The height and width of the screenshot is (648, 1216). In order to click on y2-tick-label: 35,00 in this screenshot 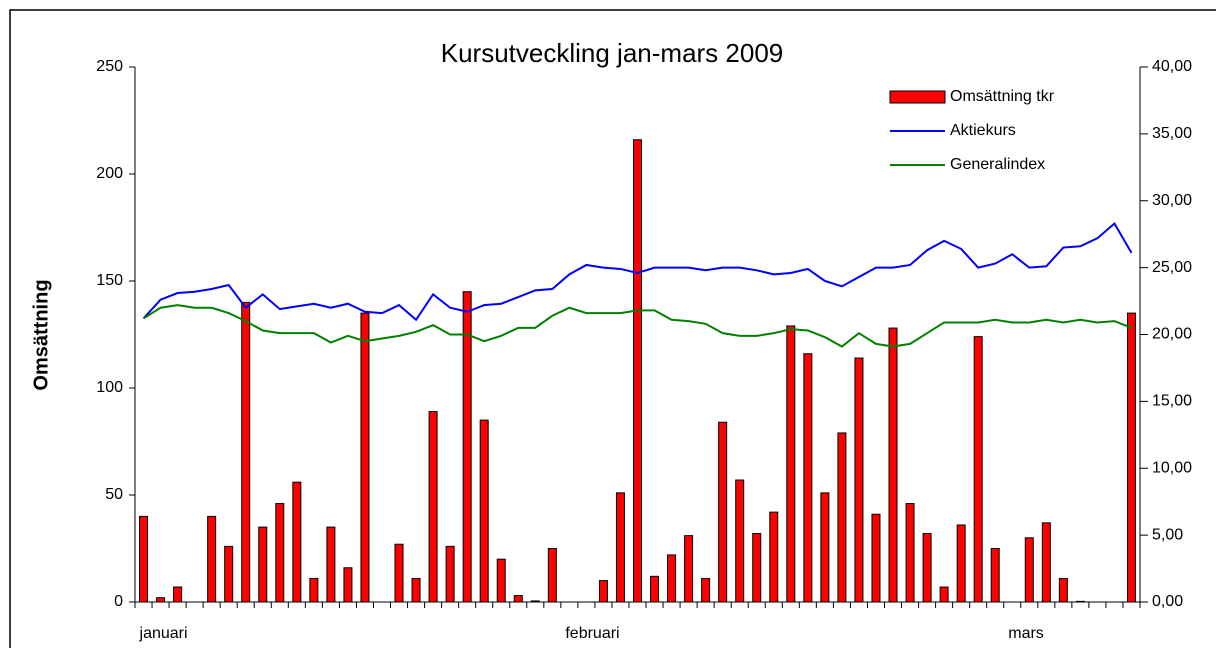, I will do `click(1172, 133)`.